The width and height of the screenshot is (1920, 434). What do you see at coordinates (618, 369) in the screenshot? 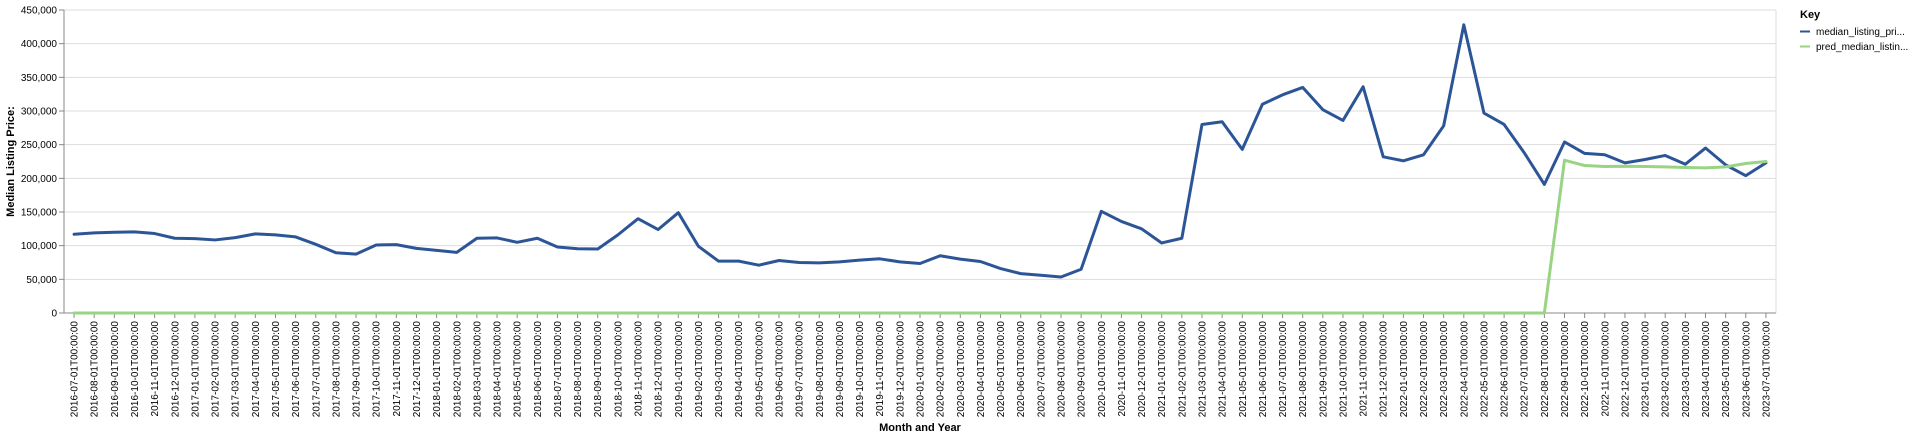
I see `x-tick-label: 2018-10-01T00:00:00` at bounding box center [618, 369].